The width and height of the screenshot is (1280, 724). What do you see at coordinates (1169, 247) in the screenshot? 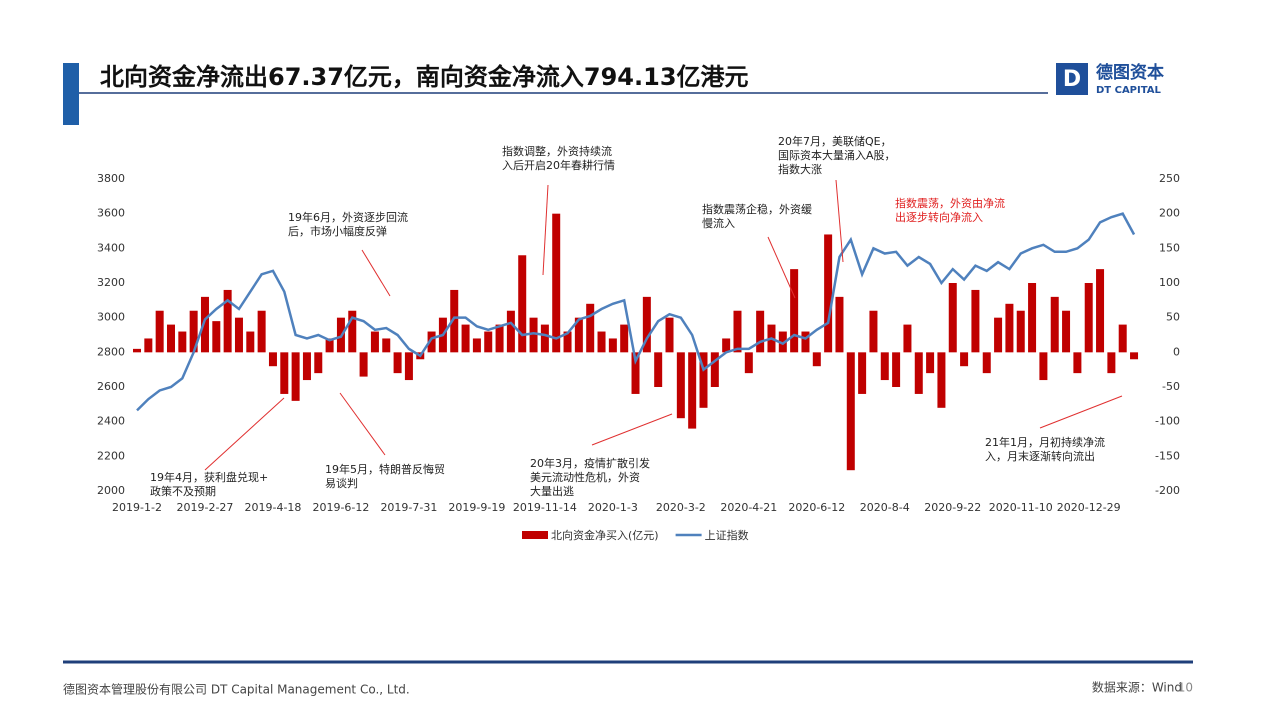
I see `y2-tick-label: 150` at bounding box center [1169, 247].